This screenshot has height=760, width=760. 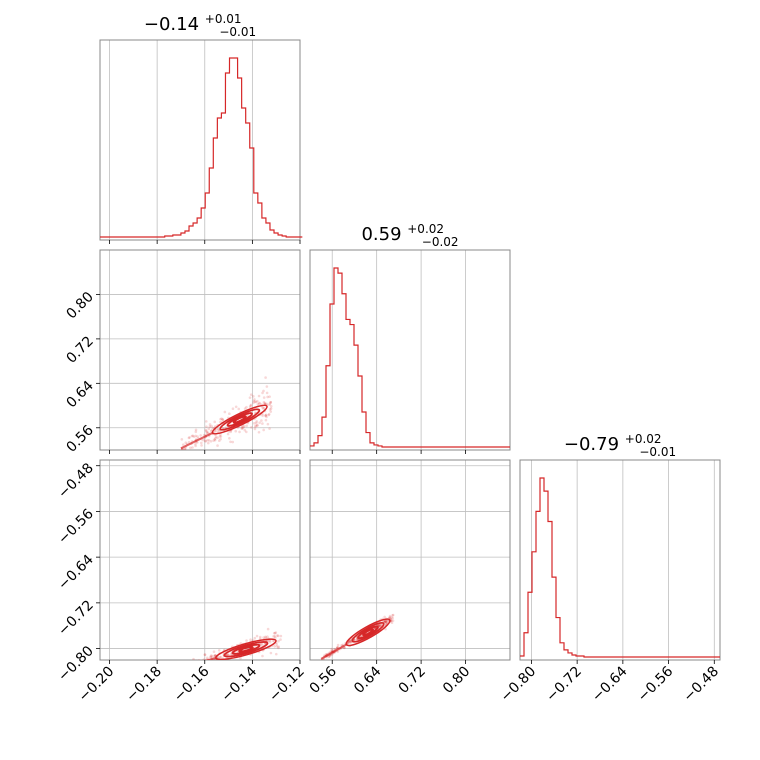 What do you see at coordinates (425, 229) in the screenshot?
I see `title-param-1-plus: +0.02` at bounding box center [425, 229].